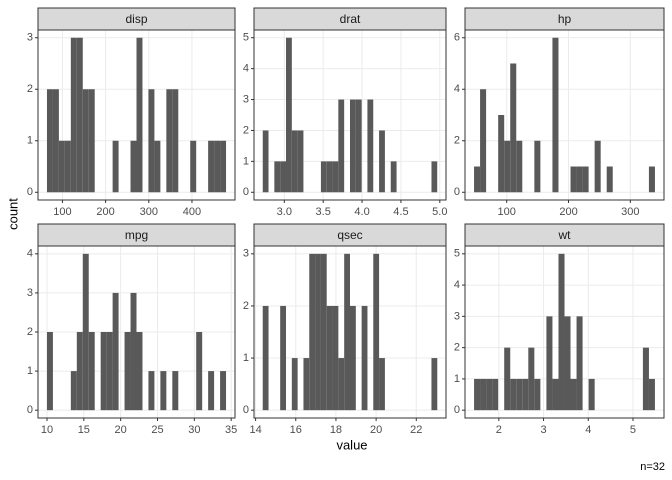 Image resolution: width=672 pixels, height=480 pixels. I want to click on y-axis-title: count, so click(12, 214).